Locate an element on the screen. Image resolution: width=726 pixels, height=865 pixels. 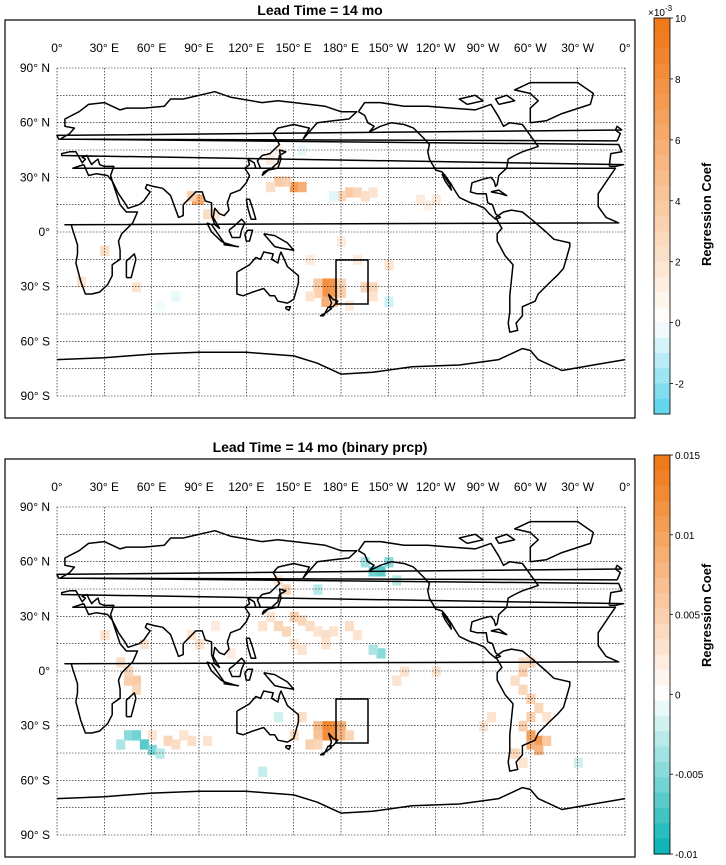
colorbar-tick-label: 10 is located at coordinates (681, 19).